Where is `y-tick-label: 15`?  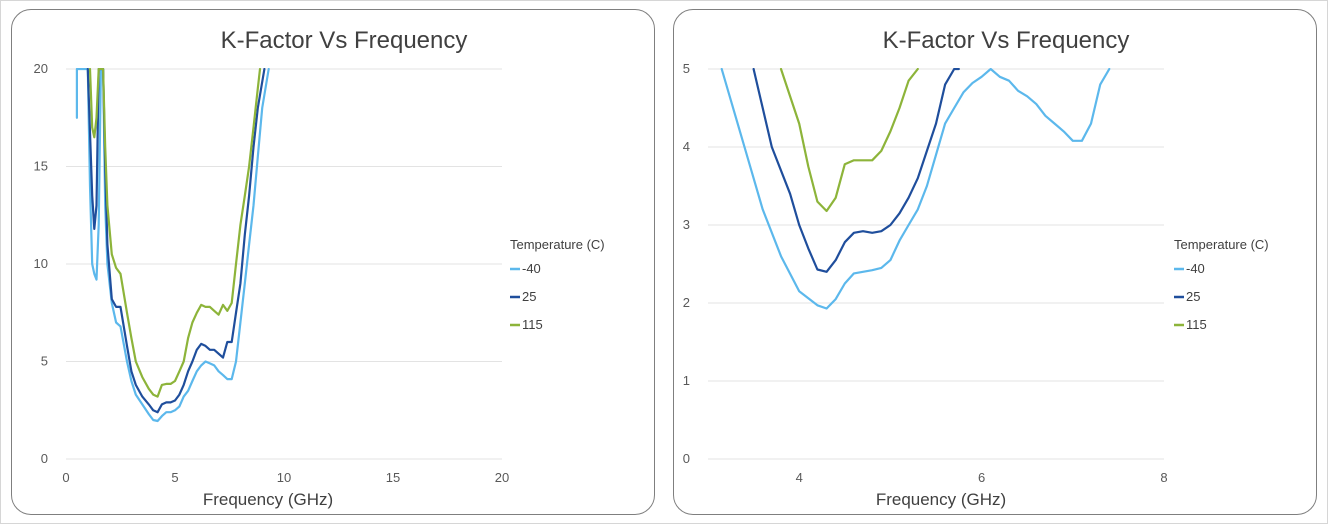
y-tick-label: 15 is located at coordinates (41, 166).